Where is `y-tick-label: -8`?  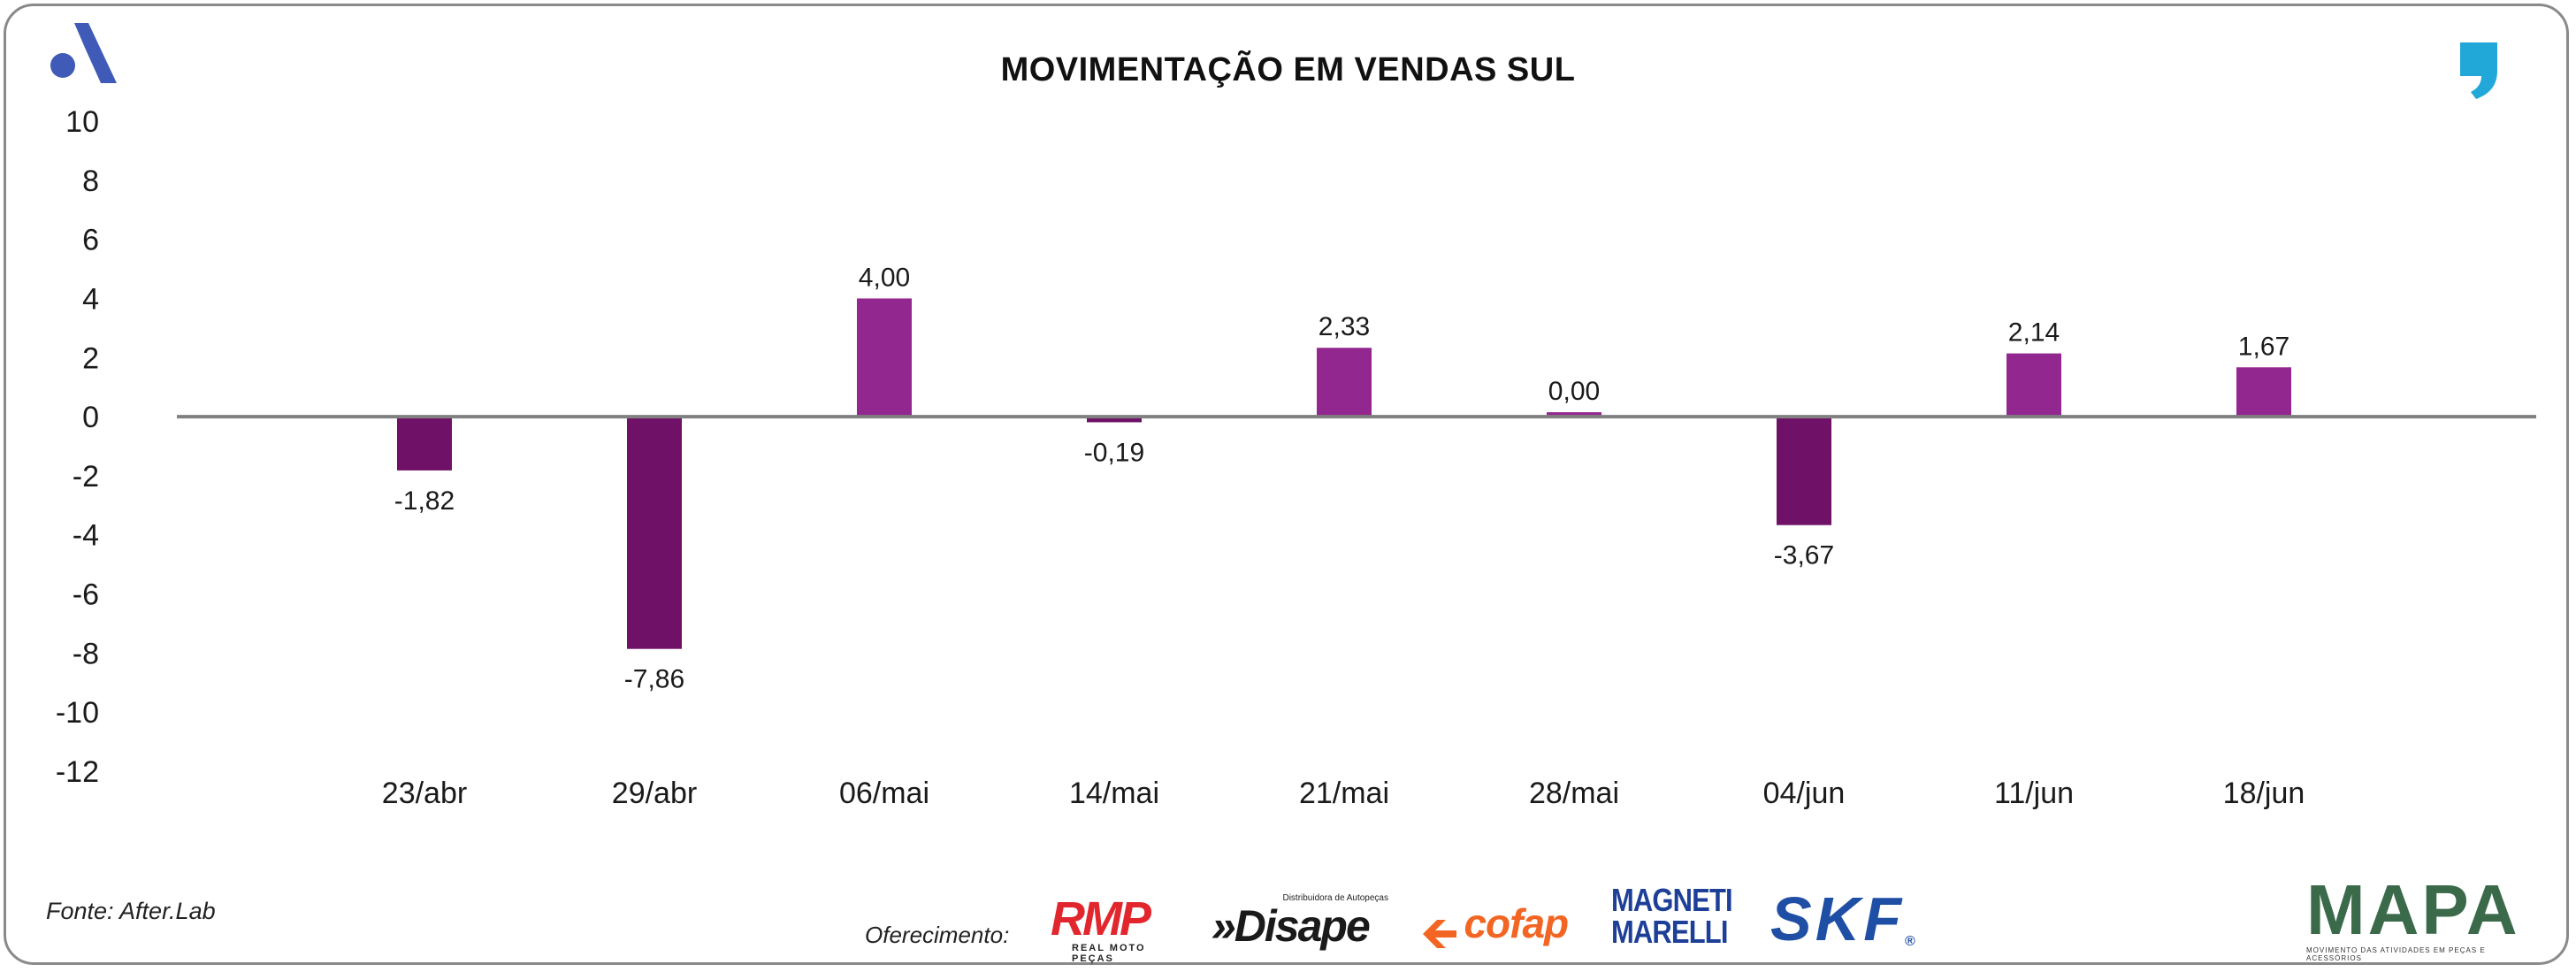
y-tick-label: -8 is located at coordinates (86, 653).